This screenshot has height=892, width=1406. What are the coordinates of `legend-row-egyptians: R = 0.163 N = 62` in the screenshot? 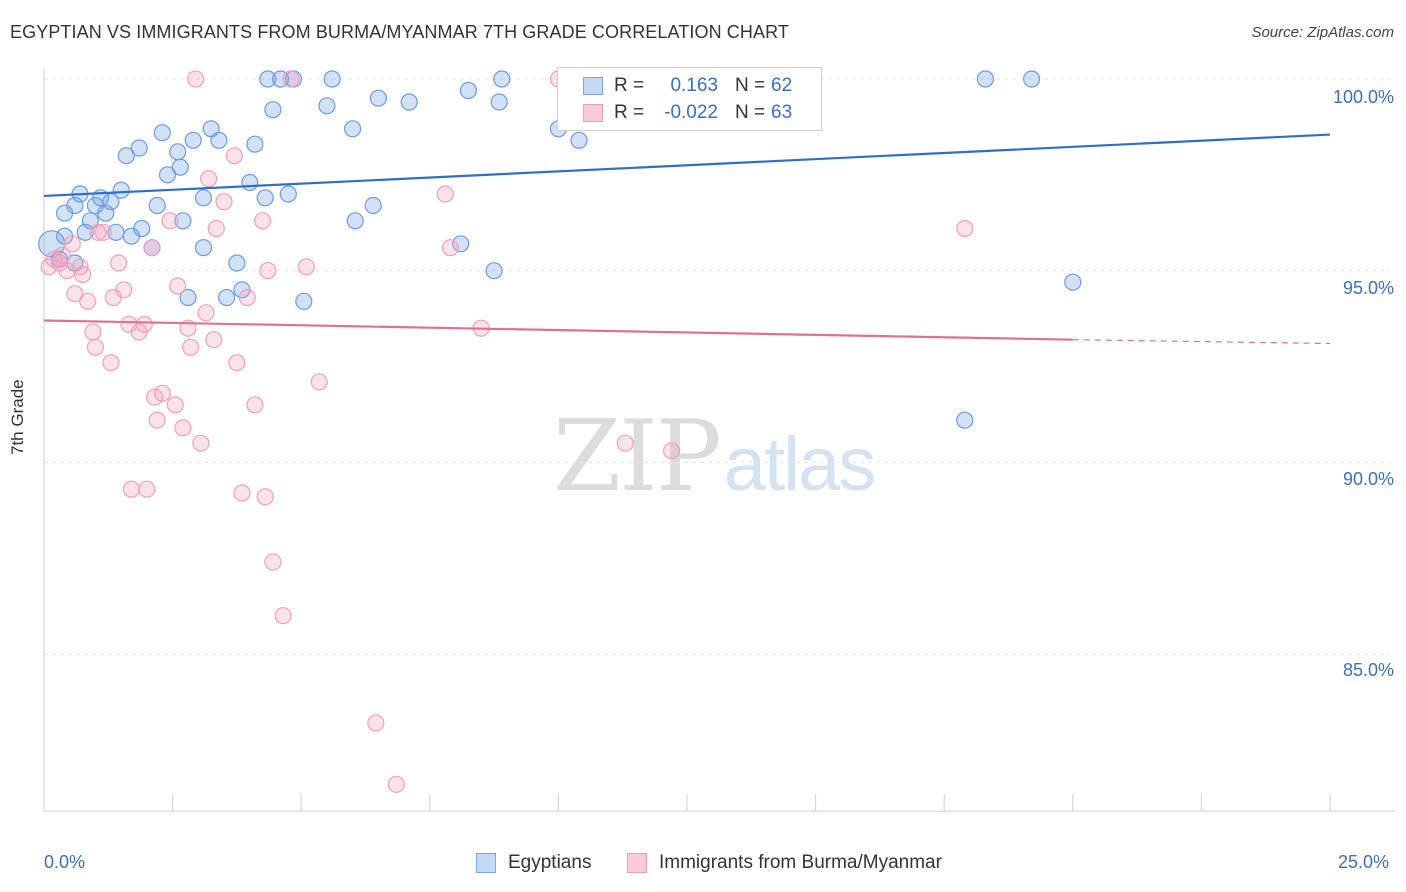 It's located at (689, 87).